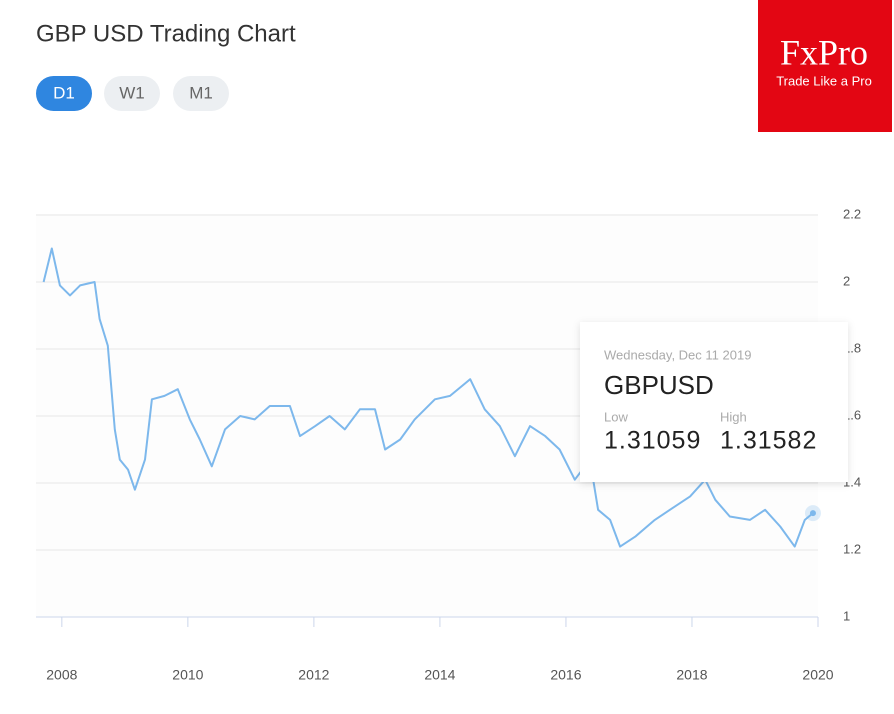  What do you see at coordinates (817, 675) in the screenshot?
I see `x-tick-label: 2020` at bounding box center [817, 675].